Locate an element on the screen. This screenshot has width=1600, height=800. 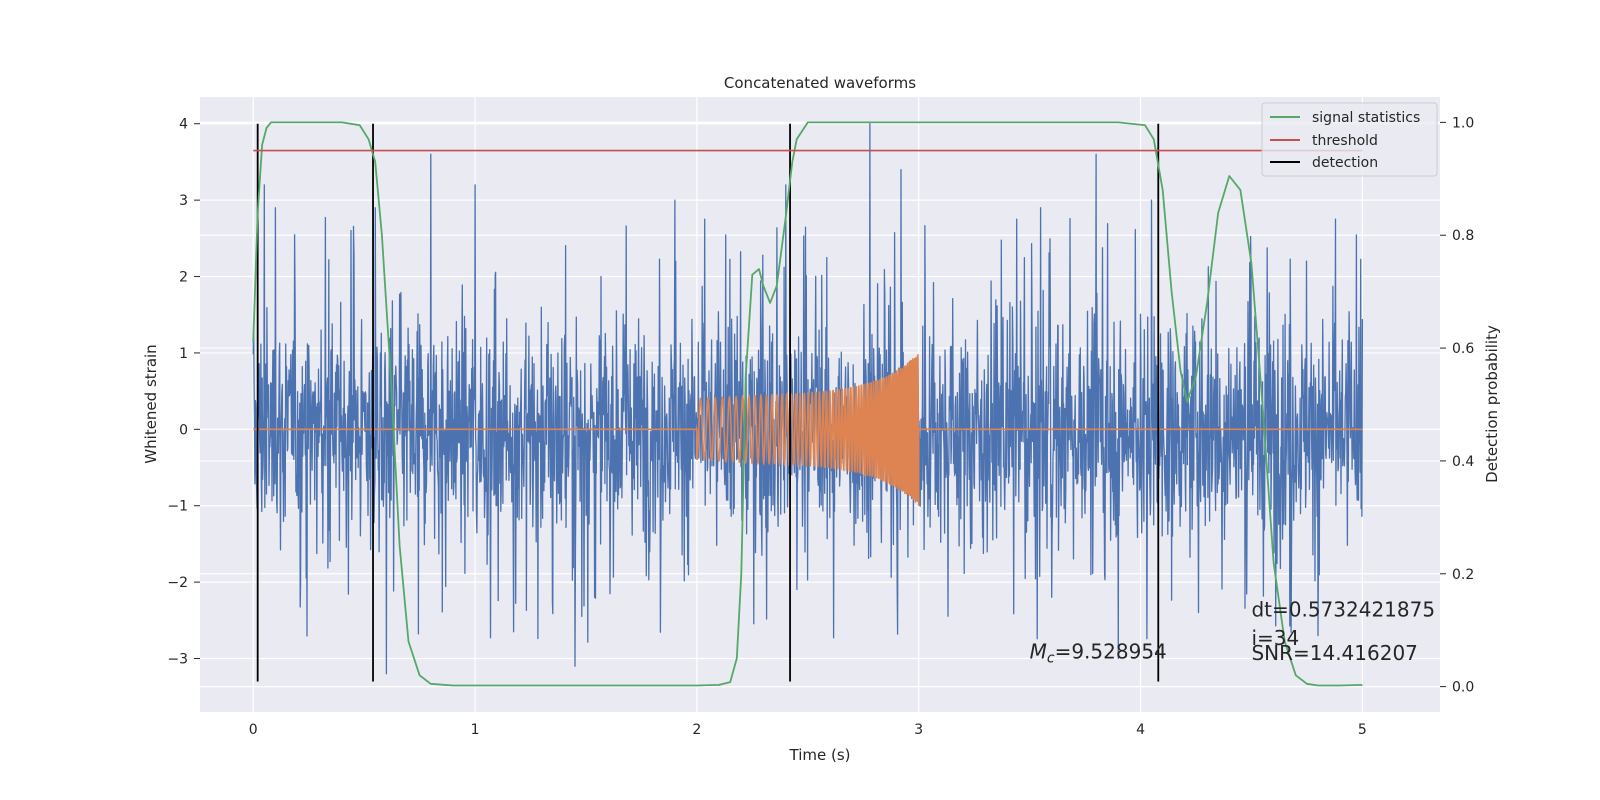
legend-detection-label: detection is located at coordinates (1345, 163).